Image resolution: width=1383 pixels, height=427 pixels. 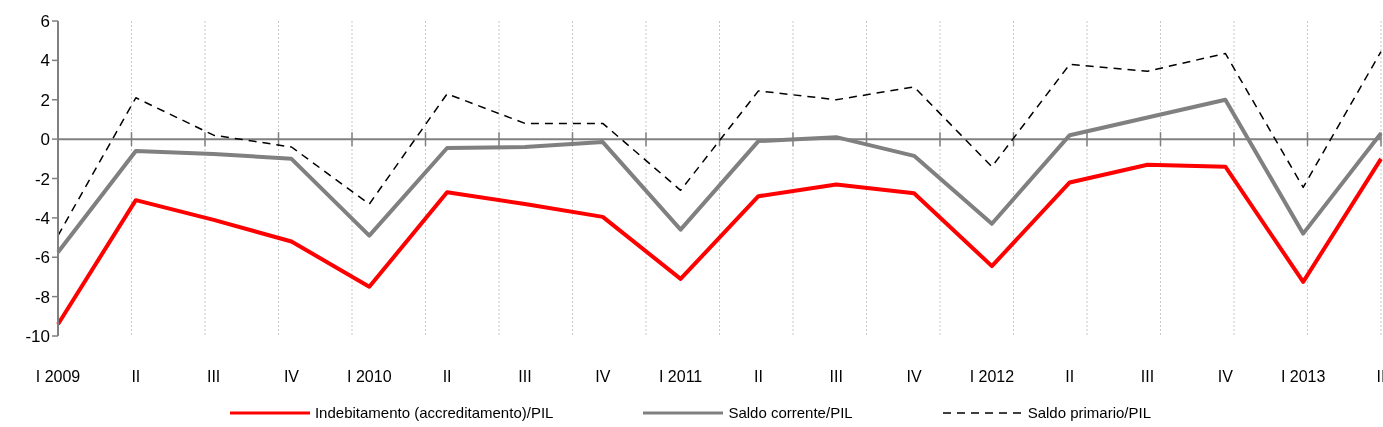 What do you see at coordinates (37, 337) in the screenshot?
I see `y-tick-label: -10` at bounding box center [37, 337].